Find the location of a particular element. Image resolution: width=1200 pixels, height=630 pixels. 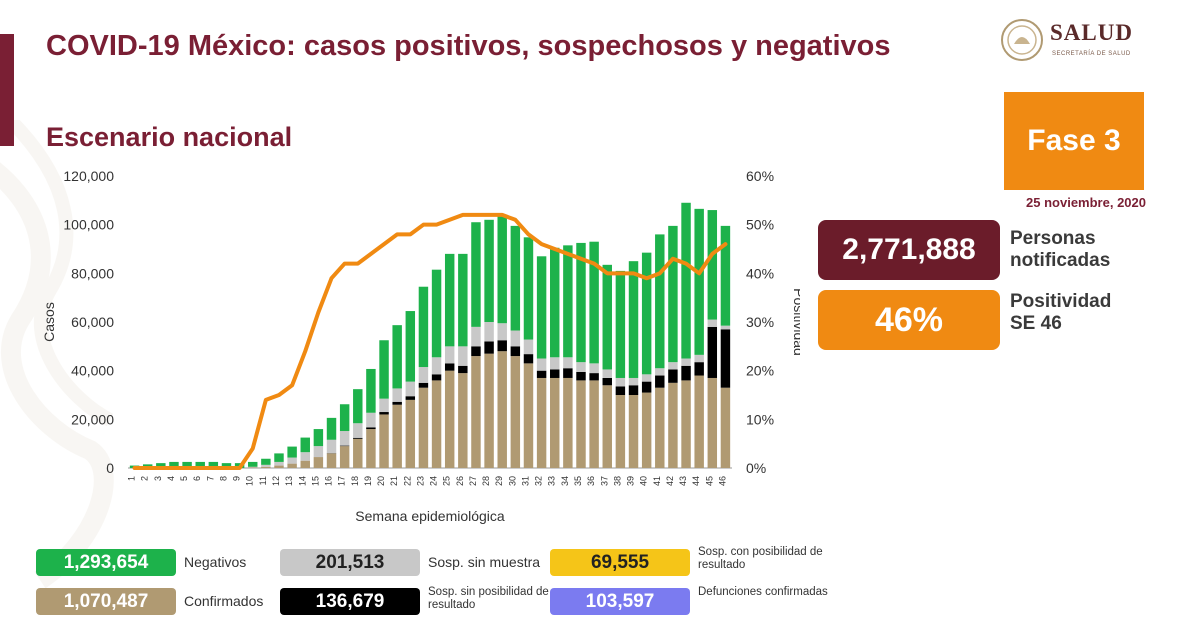

y2-tick-label: 0% is located at coordinates (756, 468).